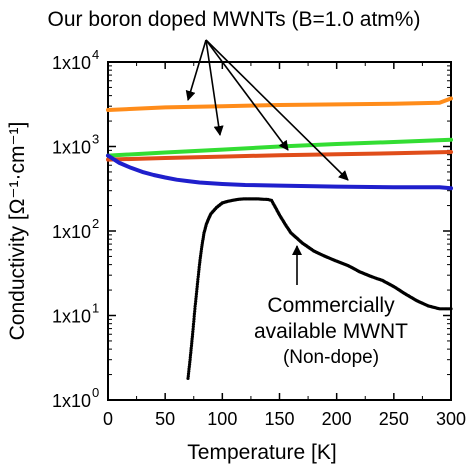 This screenshot has height=474, width=474. Describe the element at coordinates (95, 54) in the screenshot. I see `y-tick-exponent-4: 4` at that location.